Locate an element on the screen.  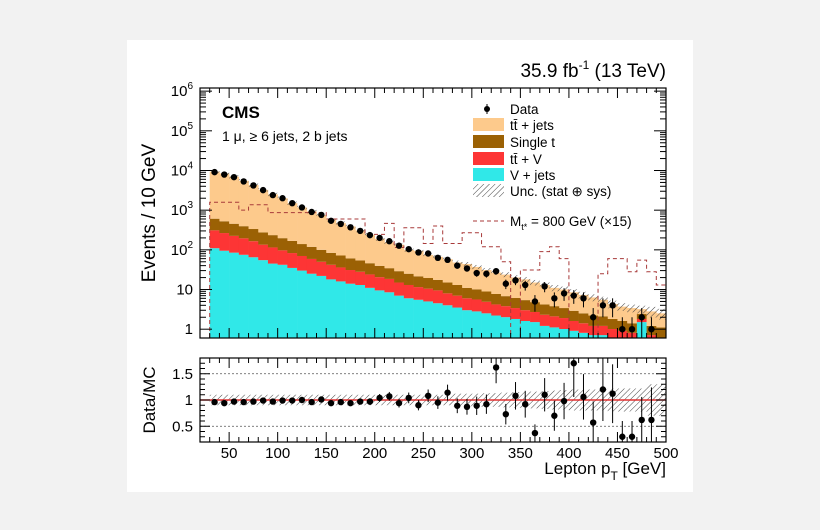
y-tick-label: 10⁴ is located at coordinates (182, 169).